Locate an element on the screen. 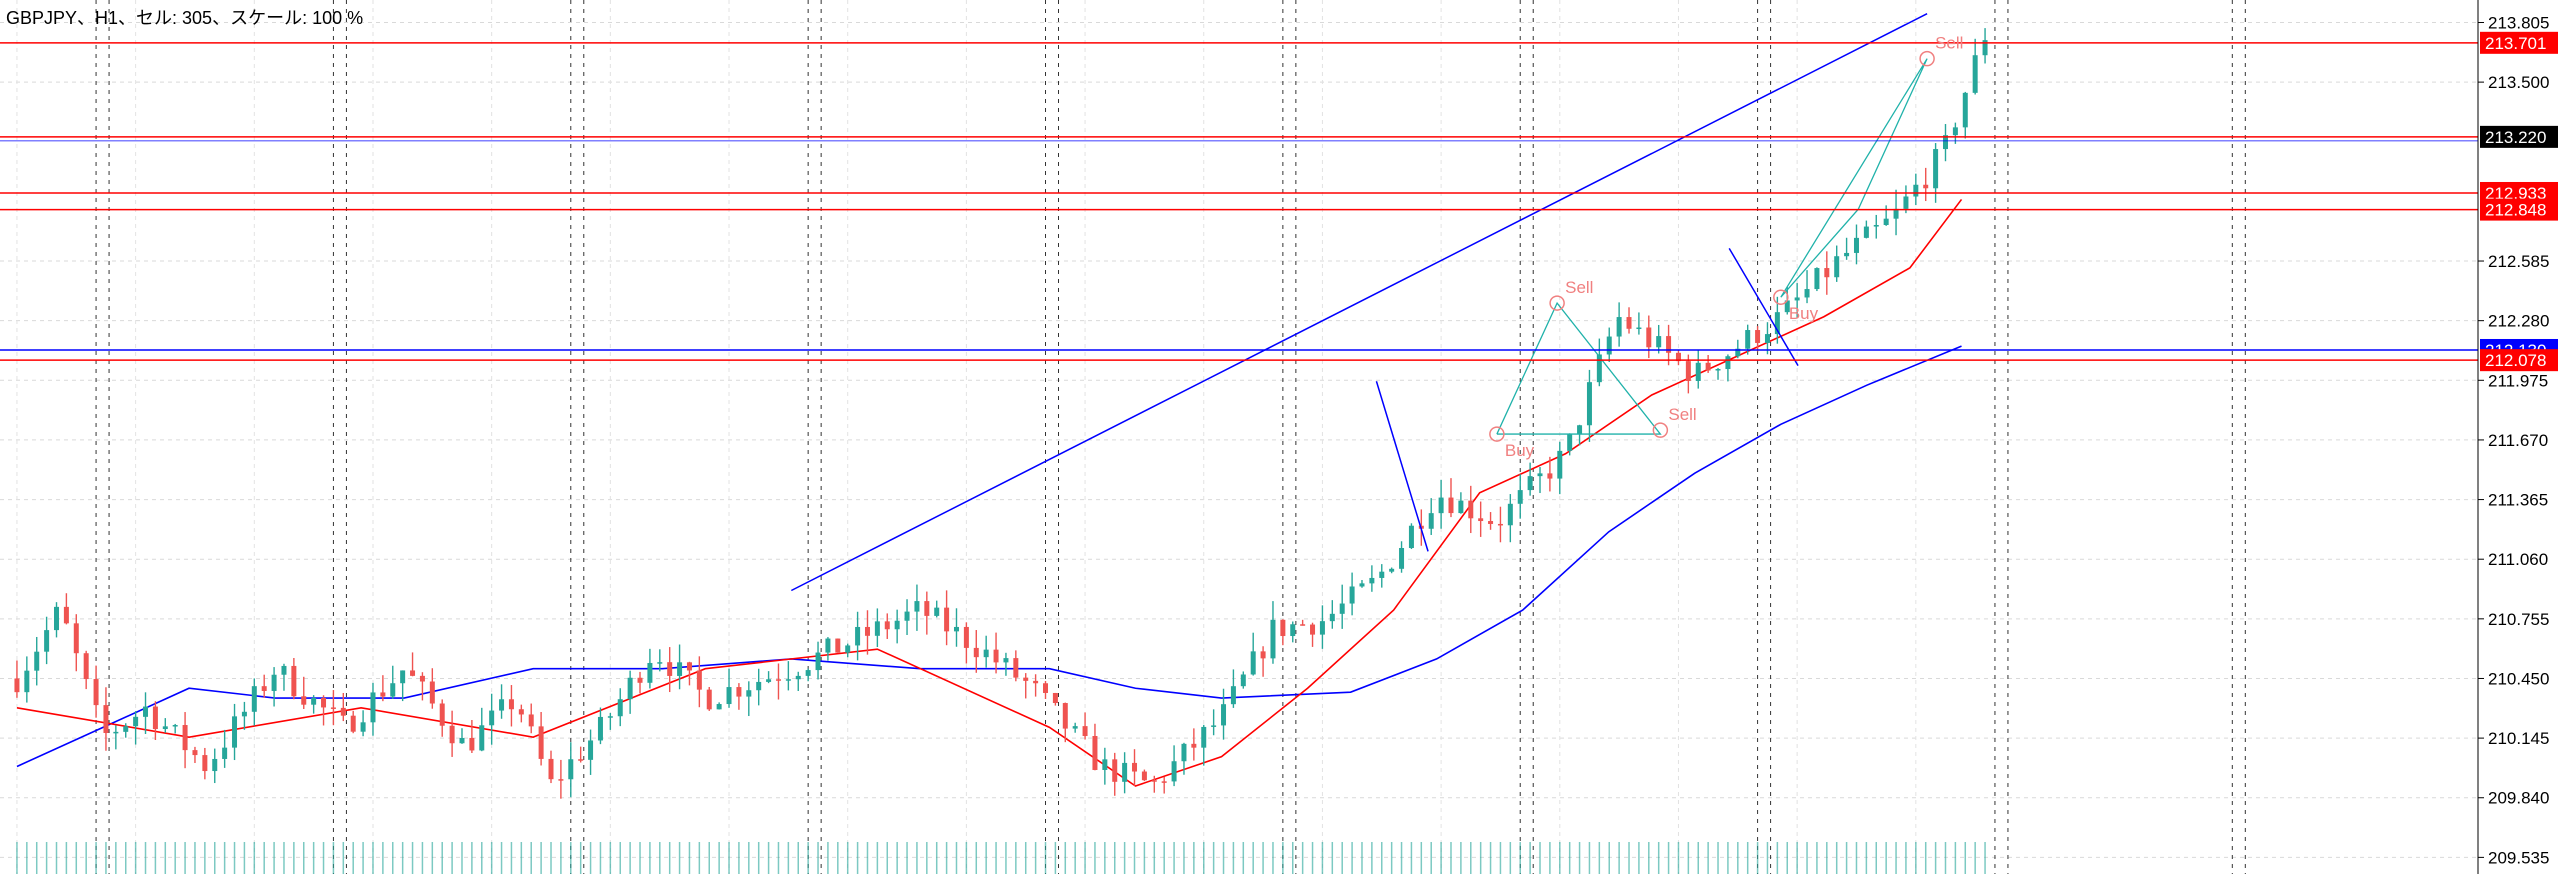 This screenshot has width=2560, height=874. axis-tick-label: 210.145 is located at coordinates (2518, 738).